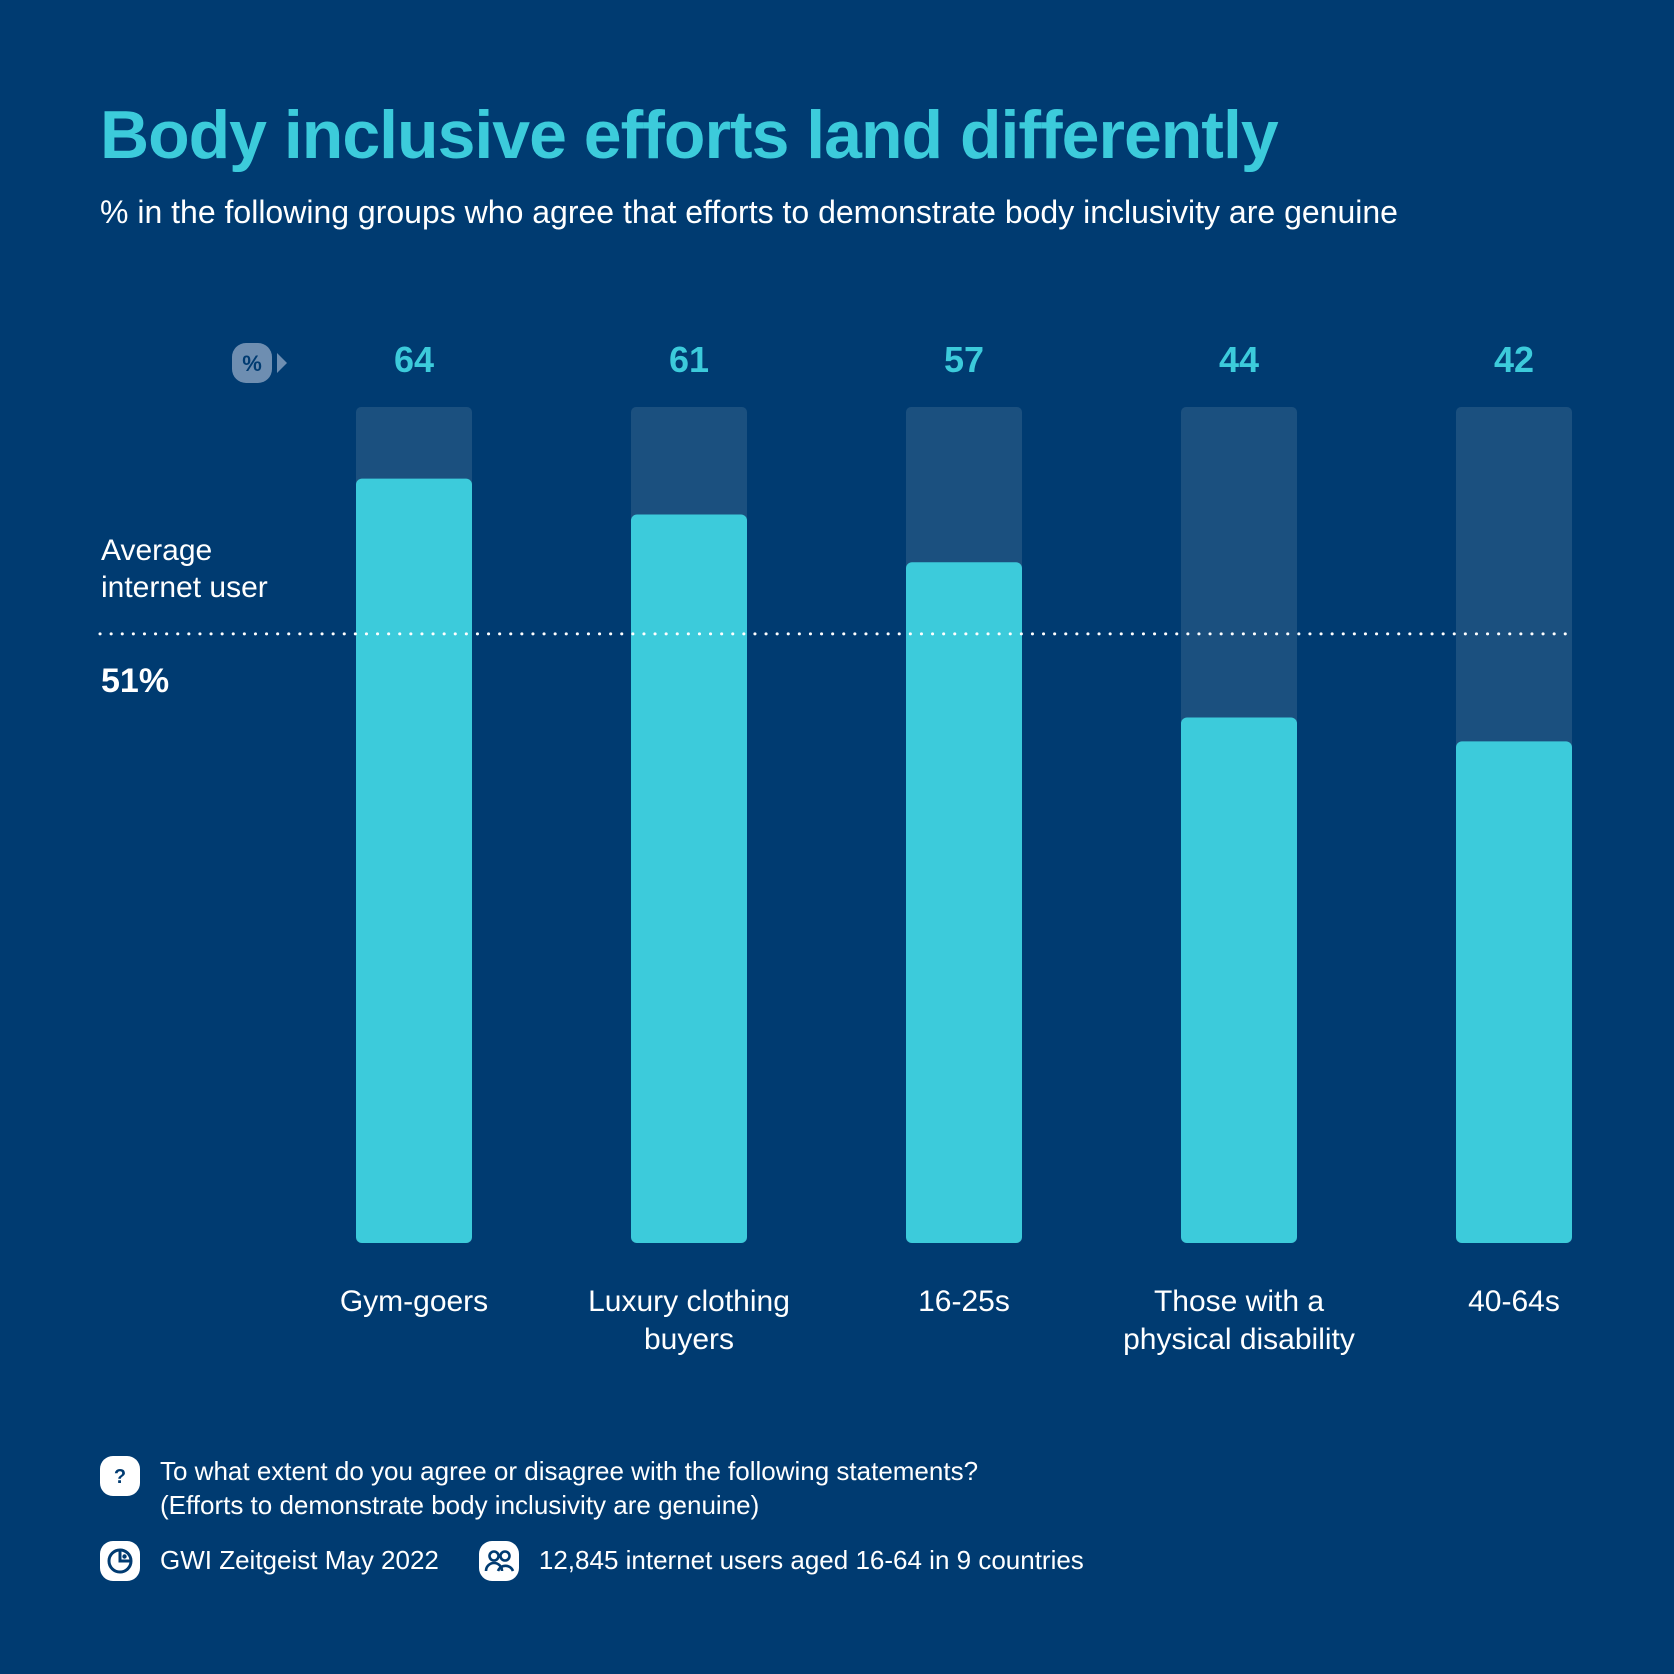  I want to click on gwi-logo-icon, so click(120, 1561).